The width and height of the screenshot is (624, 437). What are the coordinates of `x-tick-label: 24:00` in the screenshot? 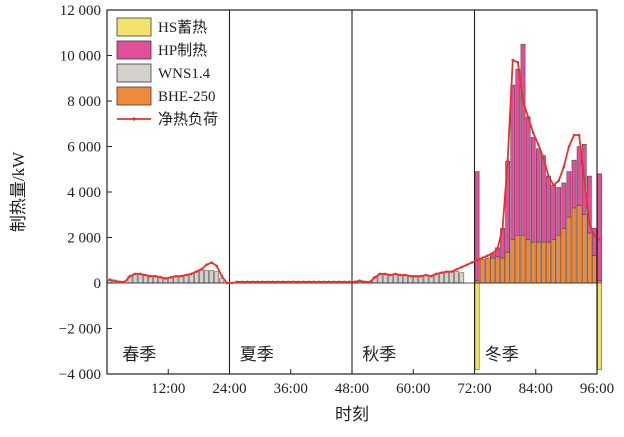 It's located at (229, 389).